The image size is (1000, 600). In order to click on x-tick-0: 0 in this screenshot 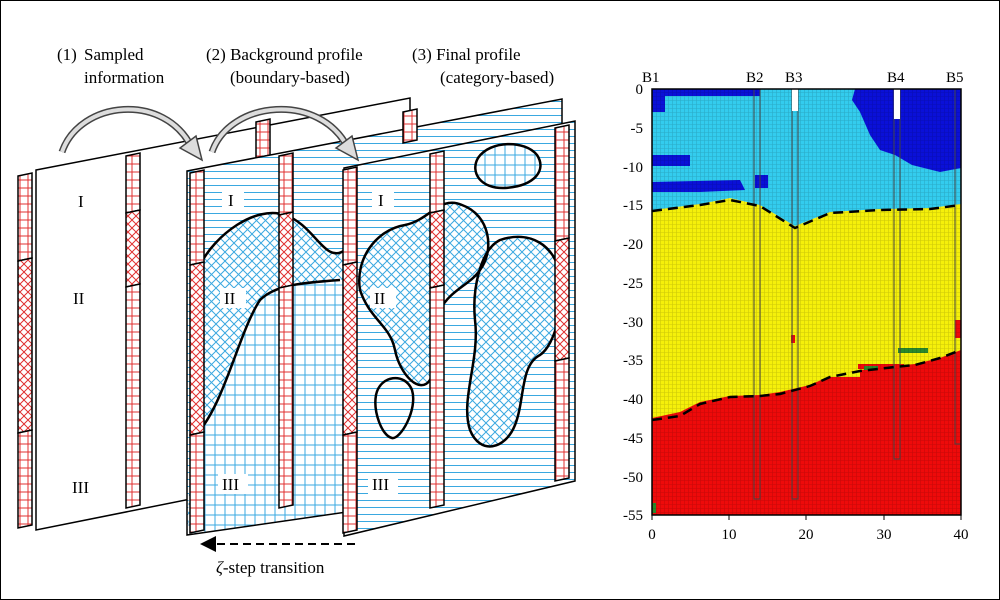, I will do `click(652, 535)`.